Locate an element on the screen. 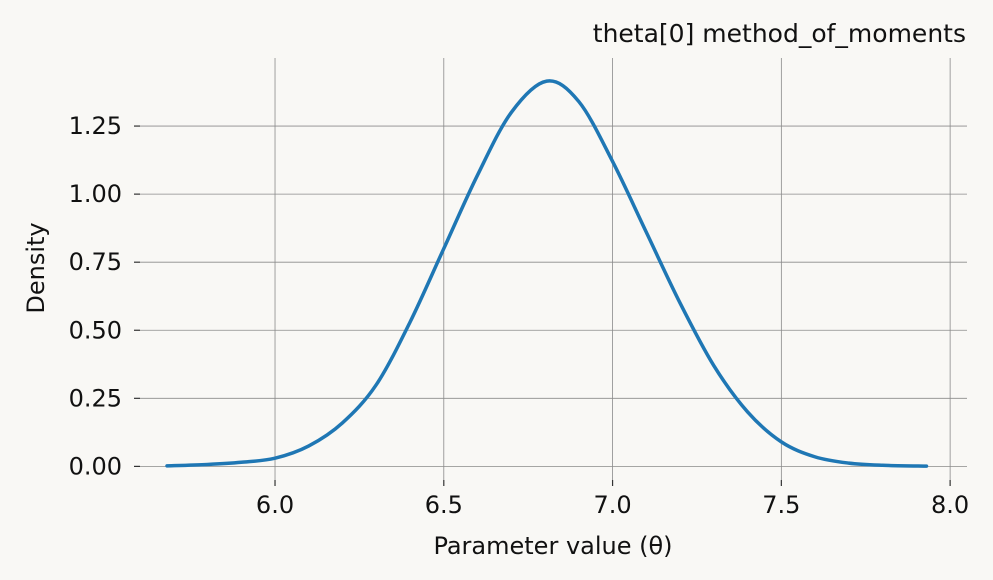 This screenshot has height=580, width=993. y-tick-label: 0.25 is located at coordinates (95, 398).